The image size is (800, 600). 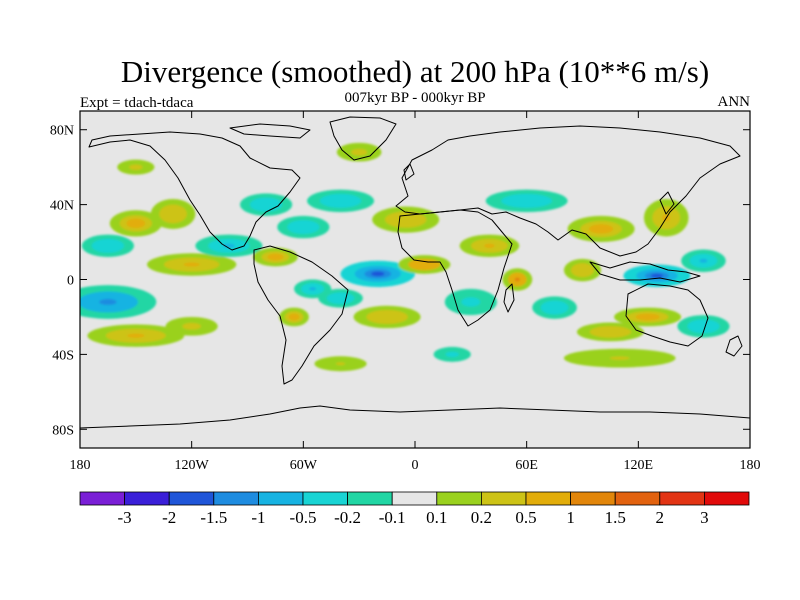 What do you see at coordinates (270, 131) in the screenshot?
I see `coast-arctic-islands` at bounding box center [270, 131].